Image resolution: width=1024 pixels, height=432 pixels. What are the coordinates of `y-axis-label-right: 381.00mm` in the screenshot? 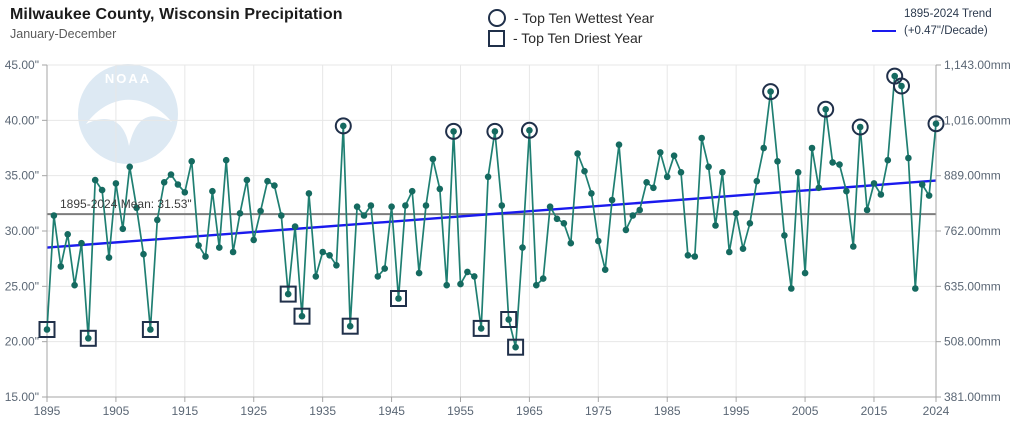 It's located at (972, 397).